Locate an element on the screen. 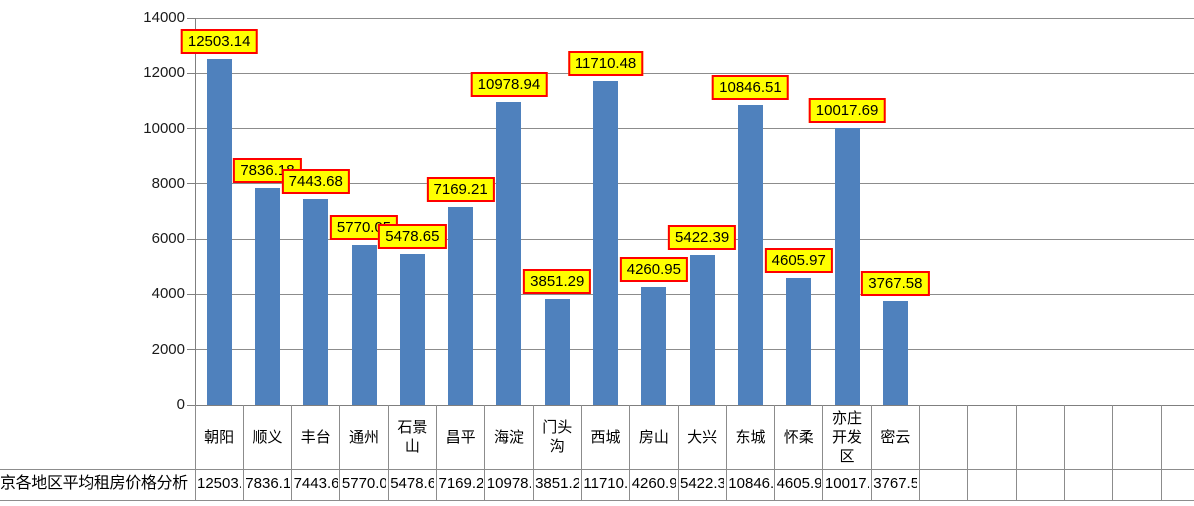  y-axis-tick-label: 10000 is located at coordinates (164, 128).